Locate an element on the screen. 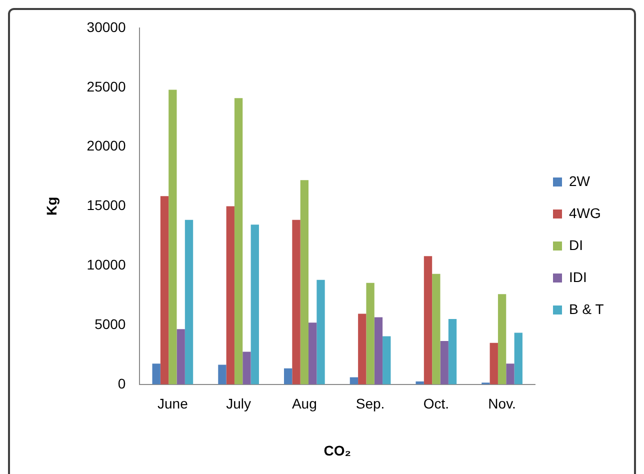  x-tick-label: July is located at coordinates (238, 404).